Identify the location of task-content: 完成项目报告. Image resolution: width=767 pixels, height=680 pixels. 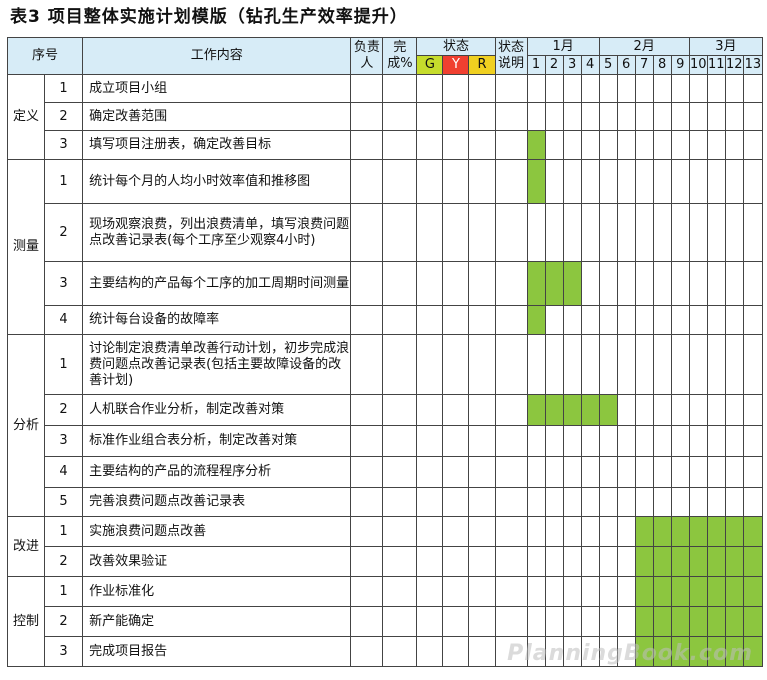
(217, 651).